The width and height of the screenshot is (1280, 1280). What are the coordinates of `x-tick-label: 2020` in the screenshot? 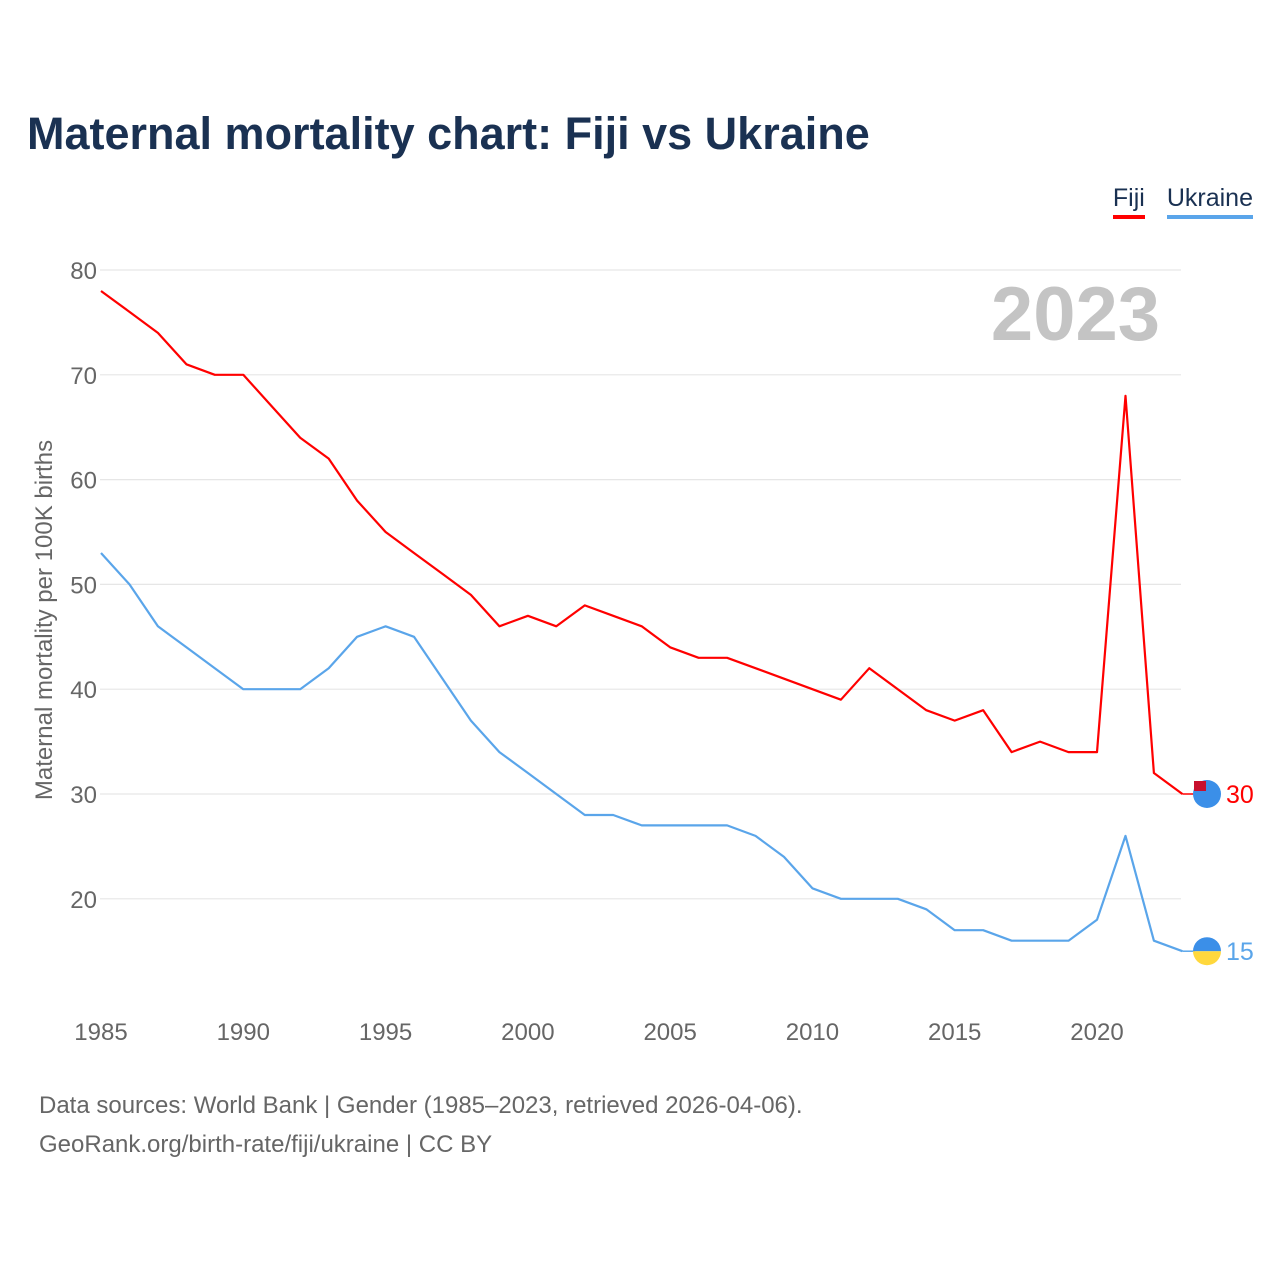 It's located at (1096, 1032).